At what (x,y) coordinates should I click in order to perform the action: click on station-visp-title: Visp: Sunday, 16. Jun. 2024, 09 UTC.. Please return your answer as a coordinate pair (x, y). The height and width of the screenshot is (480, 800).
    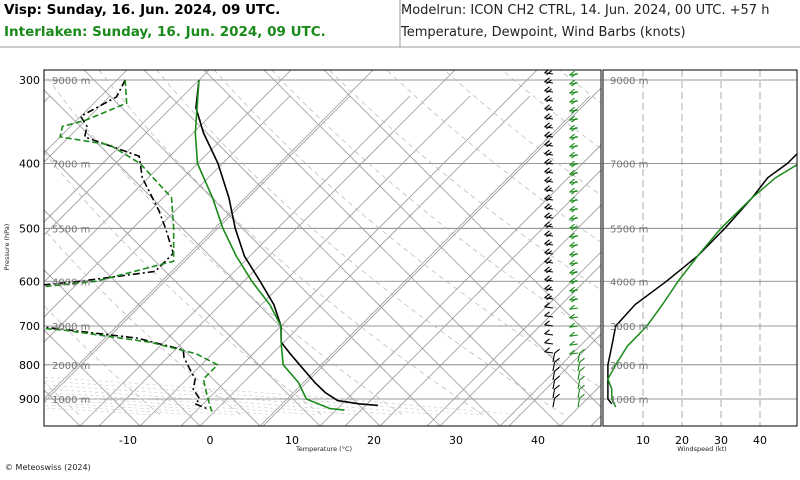
    Looking at the image, I should click on (142, 10).